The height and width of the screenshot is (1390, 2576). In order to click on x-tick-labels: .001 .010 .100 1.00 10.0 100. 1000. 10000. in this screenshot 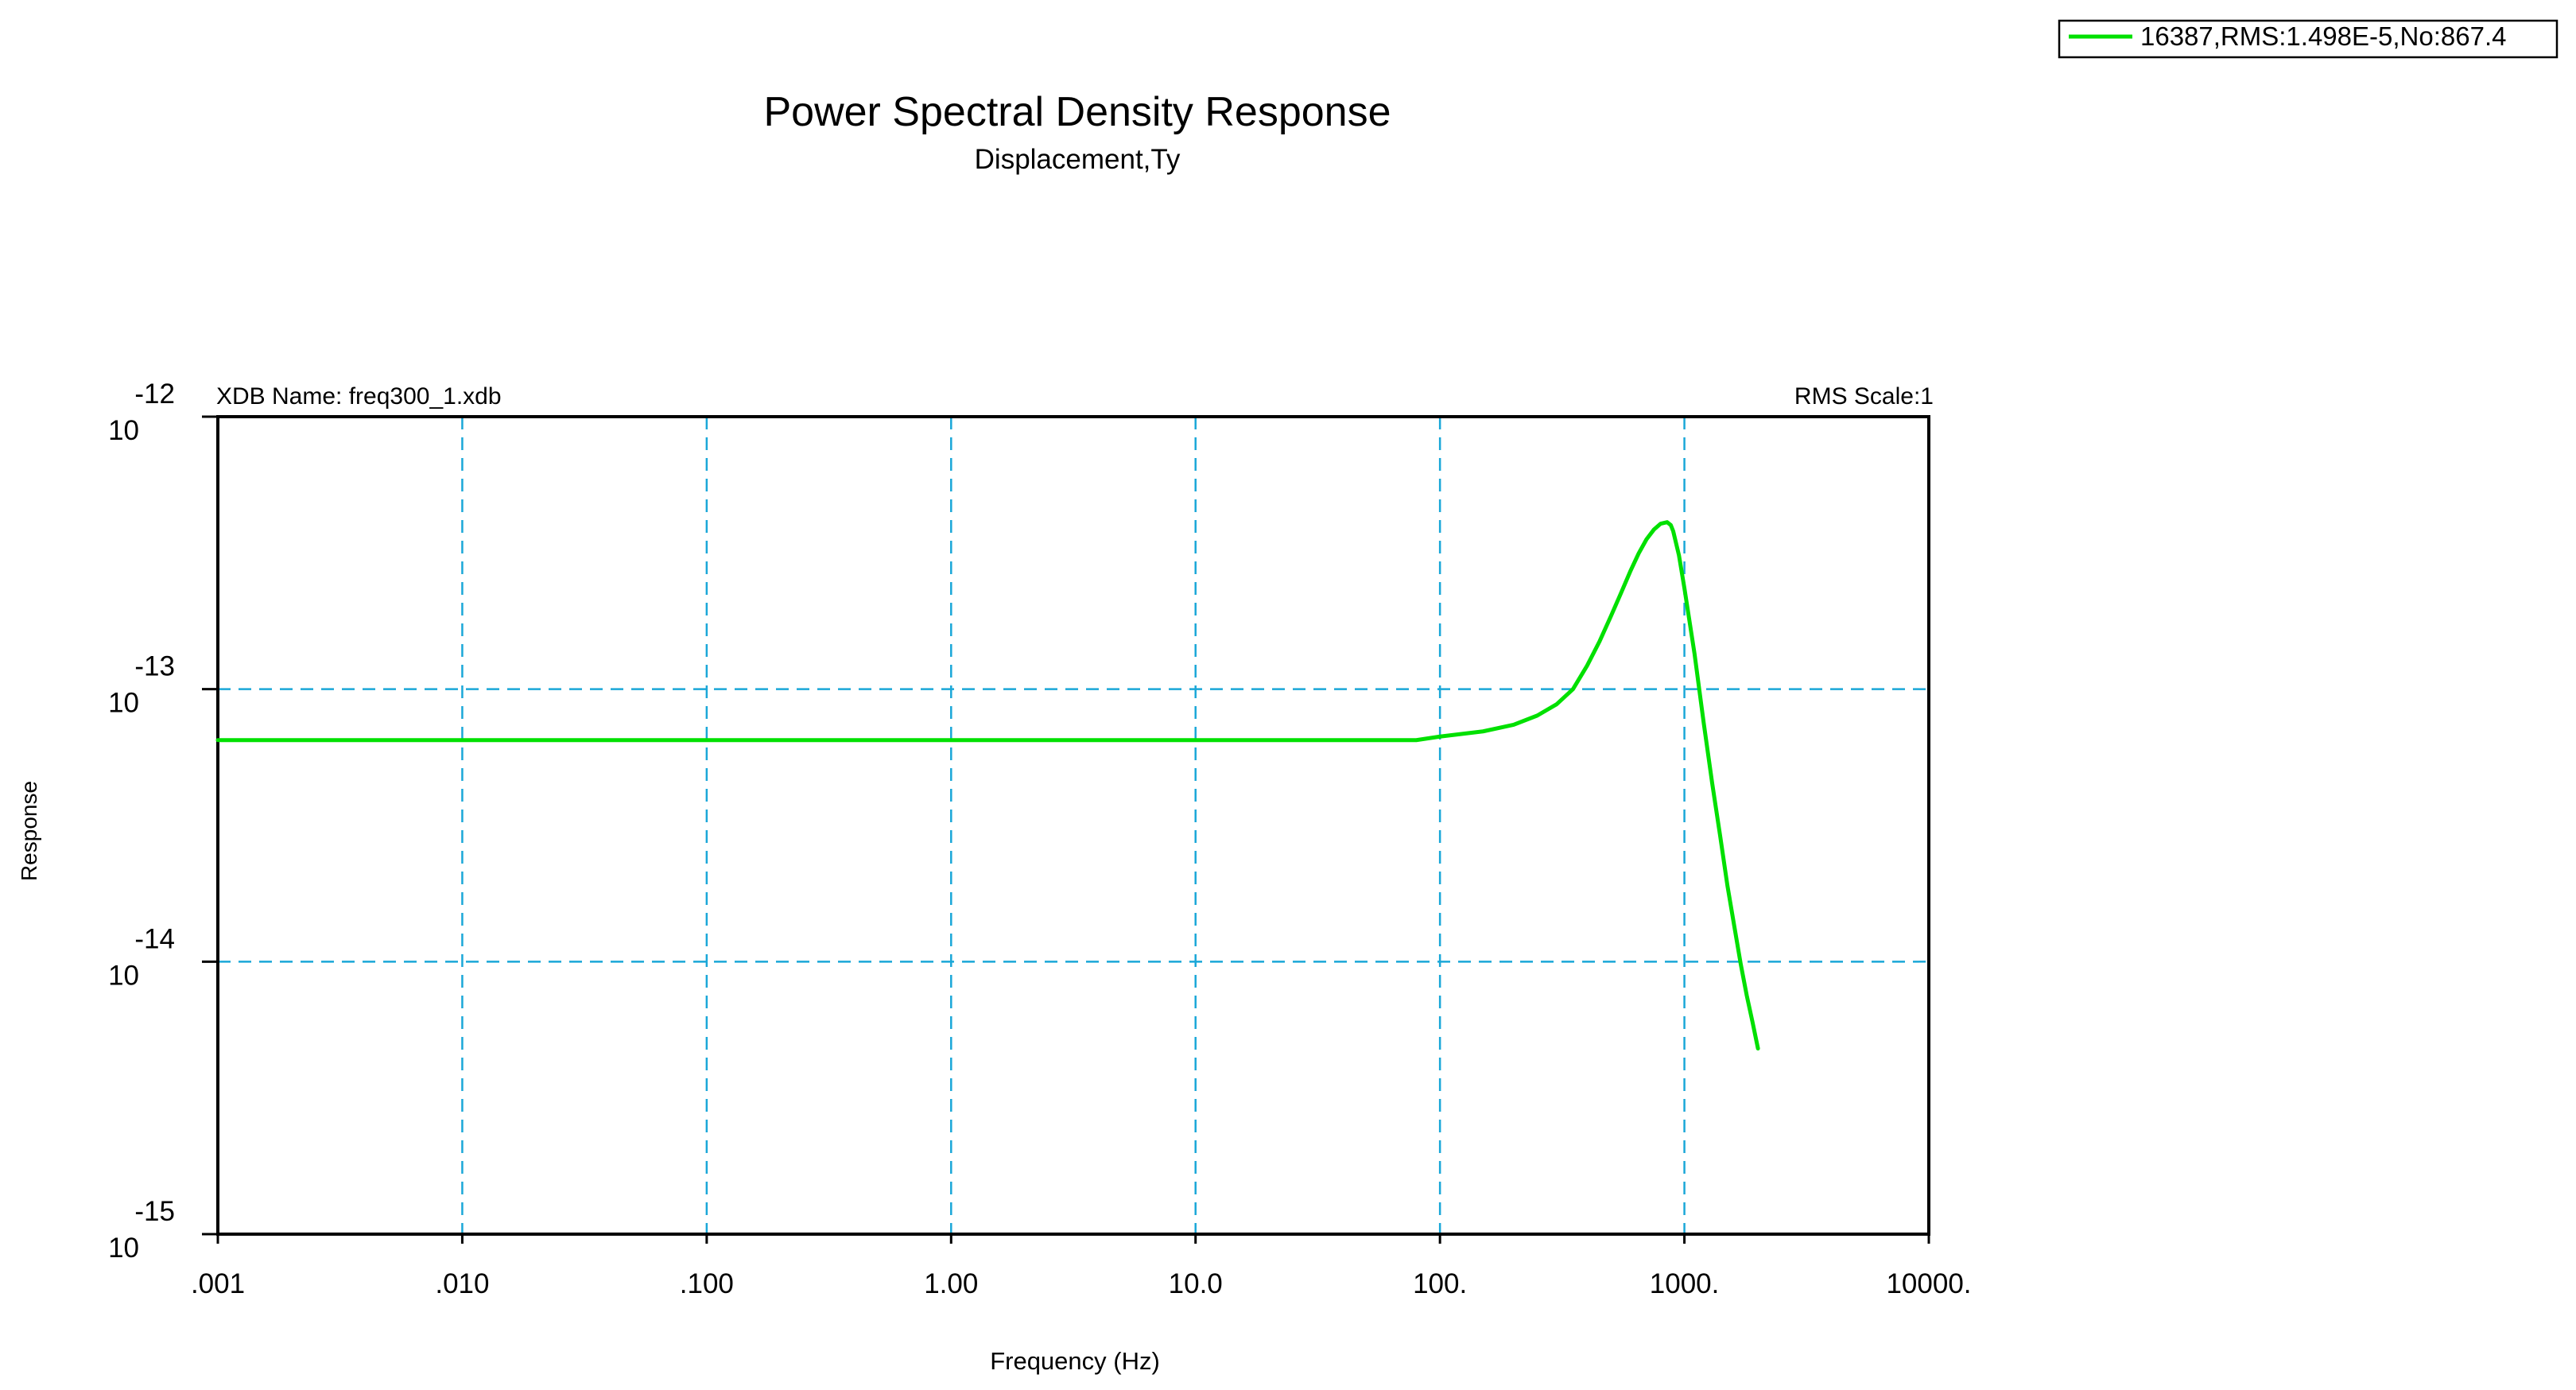, I will do `click(1082, 1283)`.